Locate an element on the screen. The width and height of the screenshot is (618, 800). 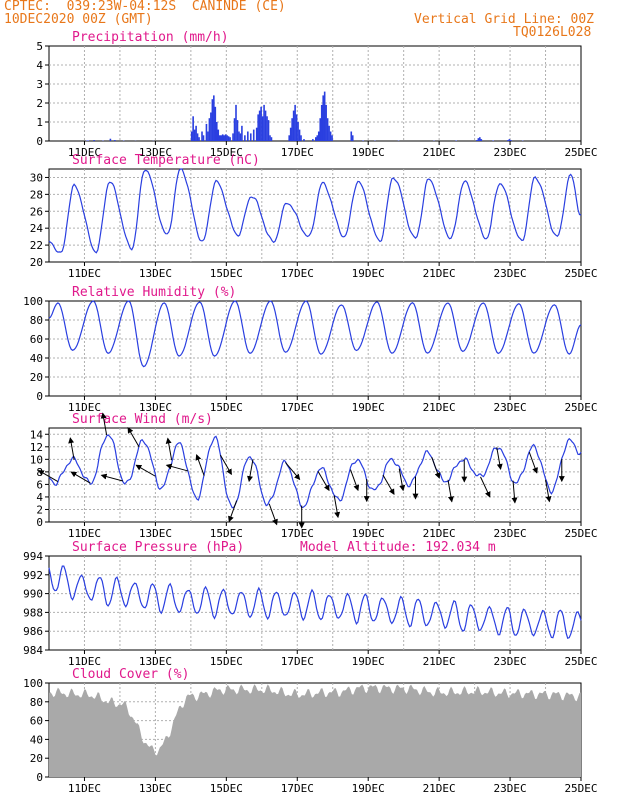
cloud-area is located at coordinates (315, 730).